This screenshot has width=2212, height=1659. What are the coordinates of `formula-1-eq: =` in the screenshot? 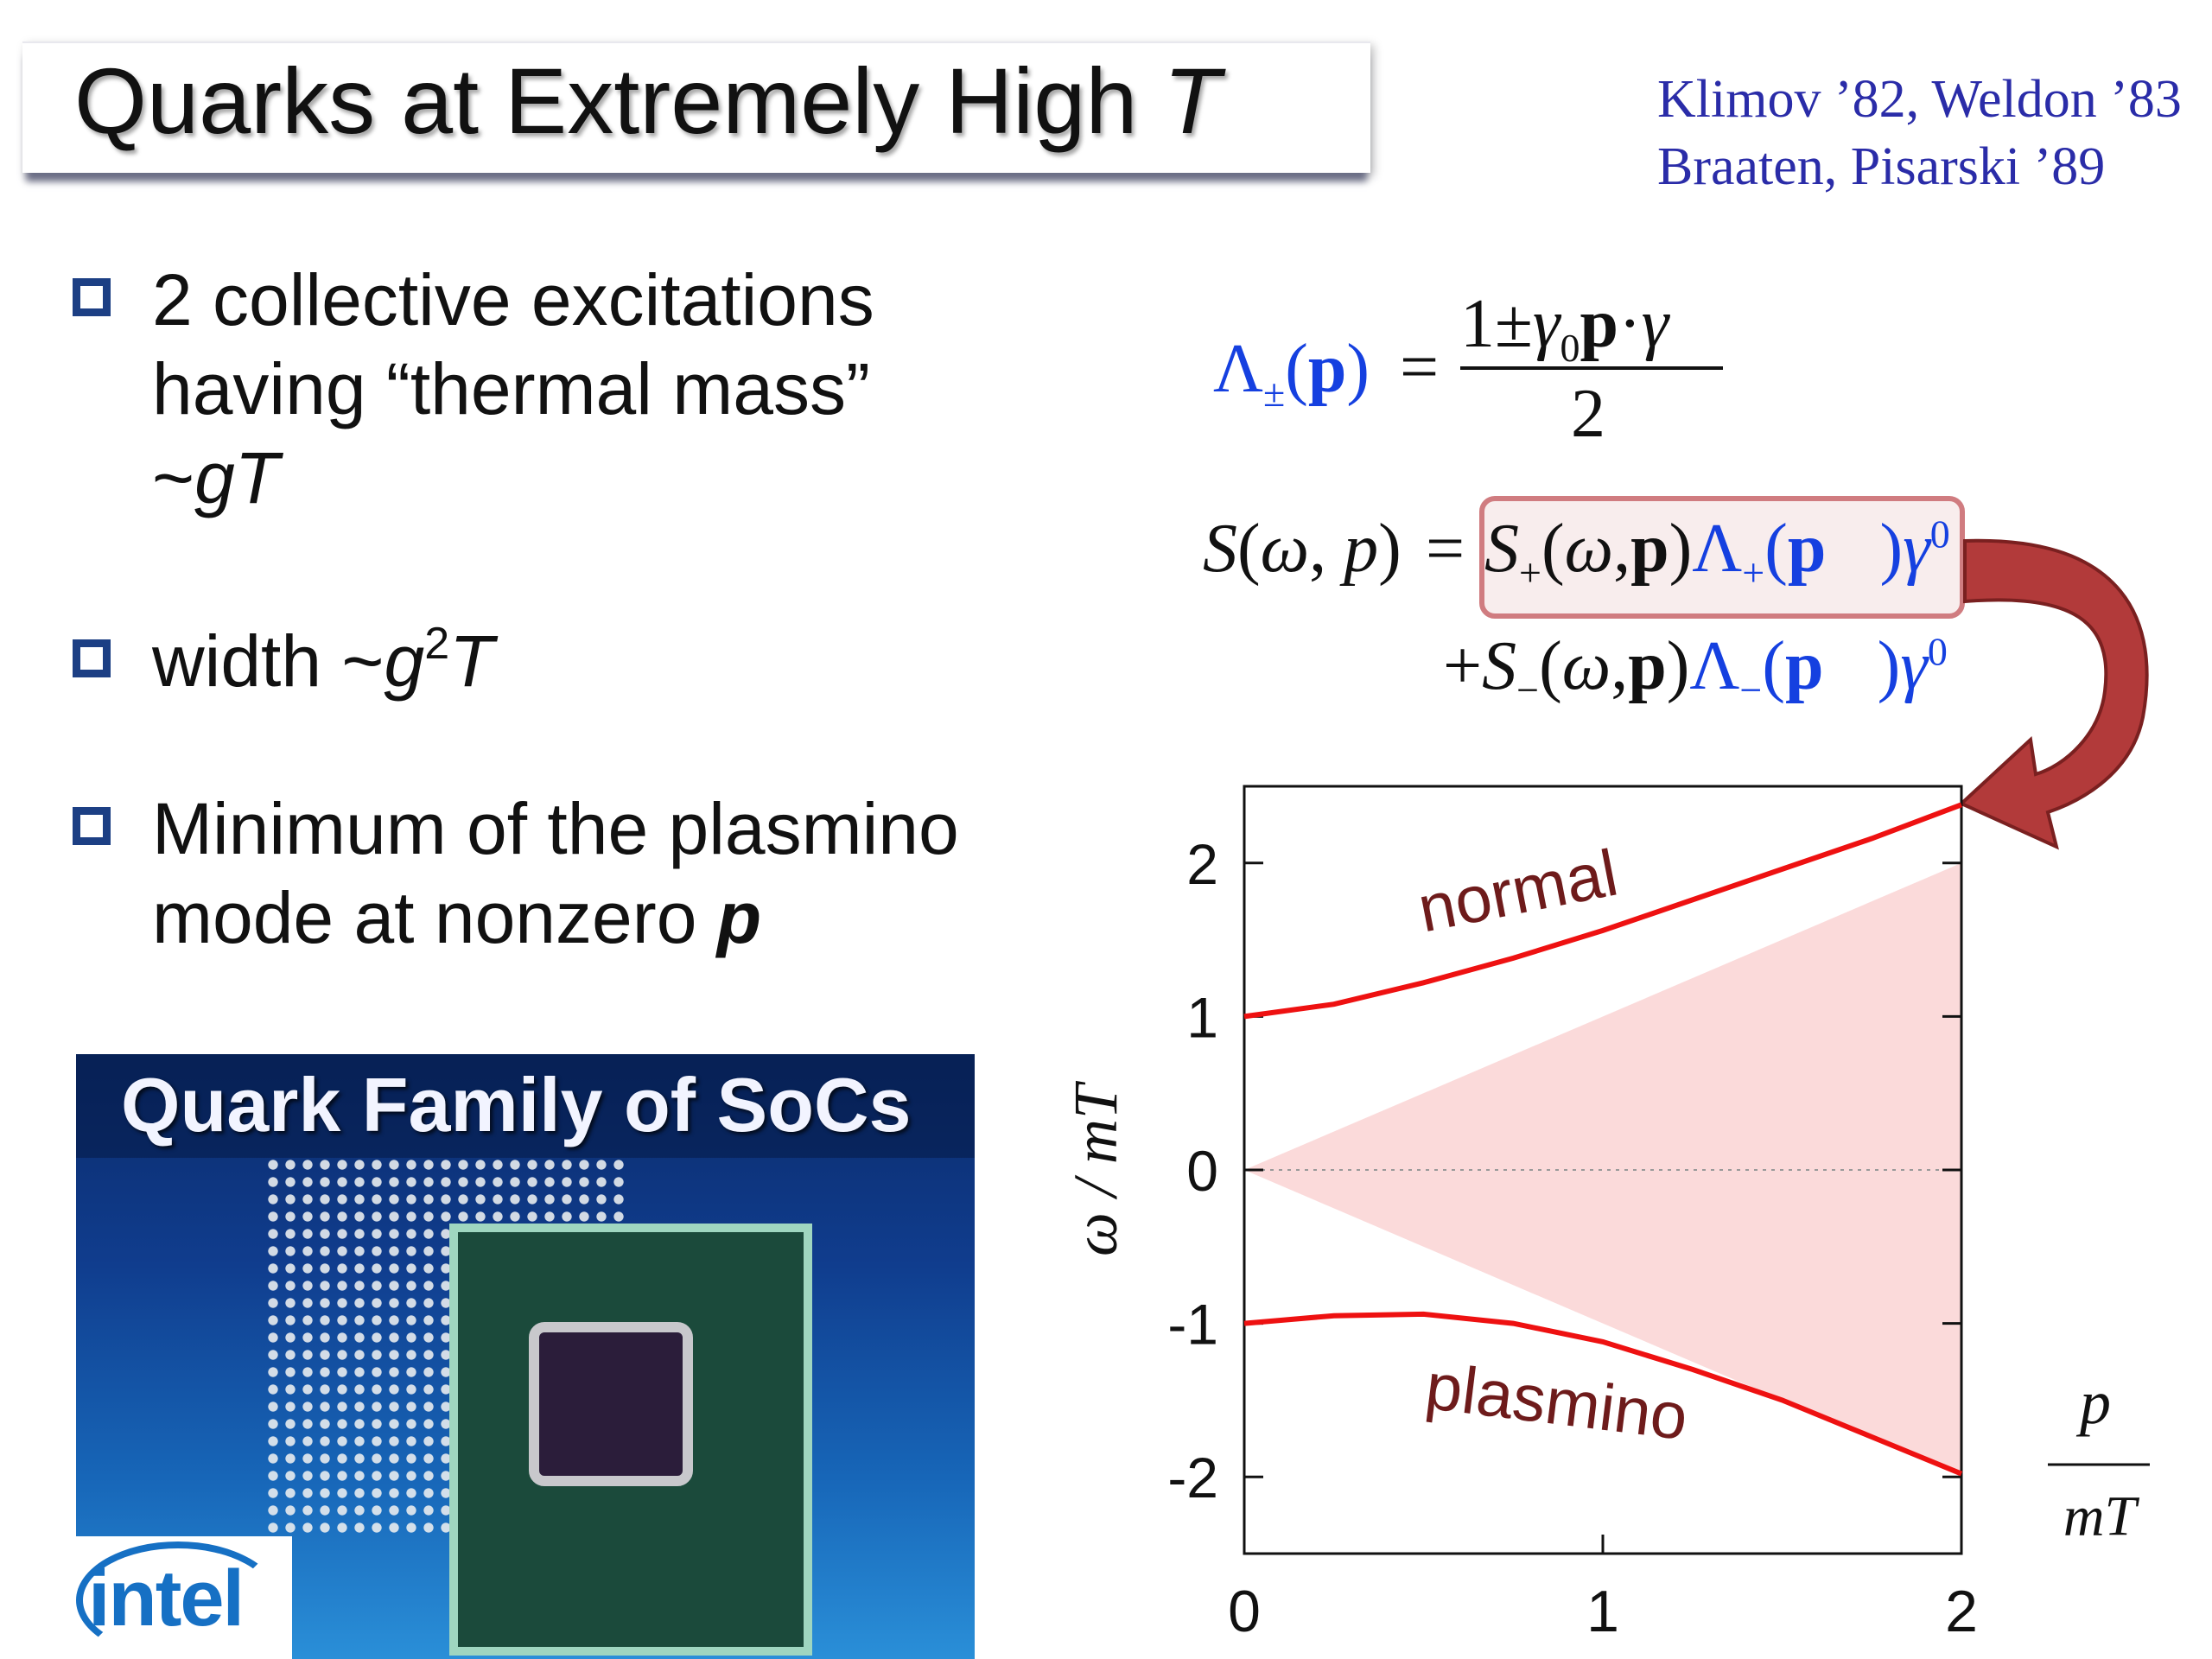 It's located at (1420, 367).